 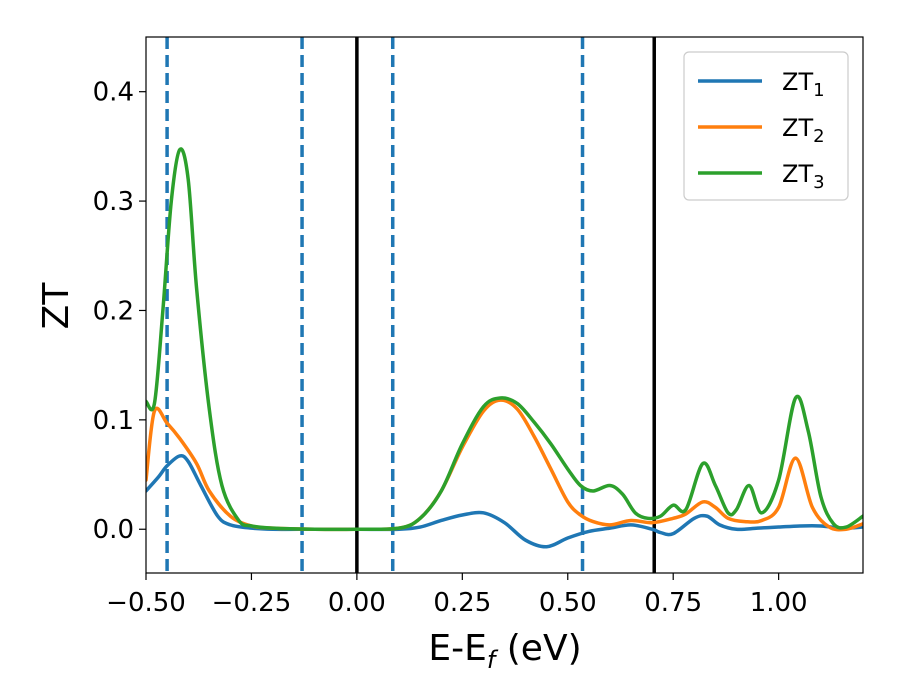 I want to click on x-tick-label: 0.50, so click(x=568, y=603).